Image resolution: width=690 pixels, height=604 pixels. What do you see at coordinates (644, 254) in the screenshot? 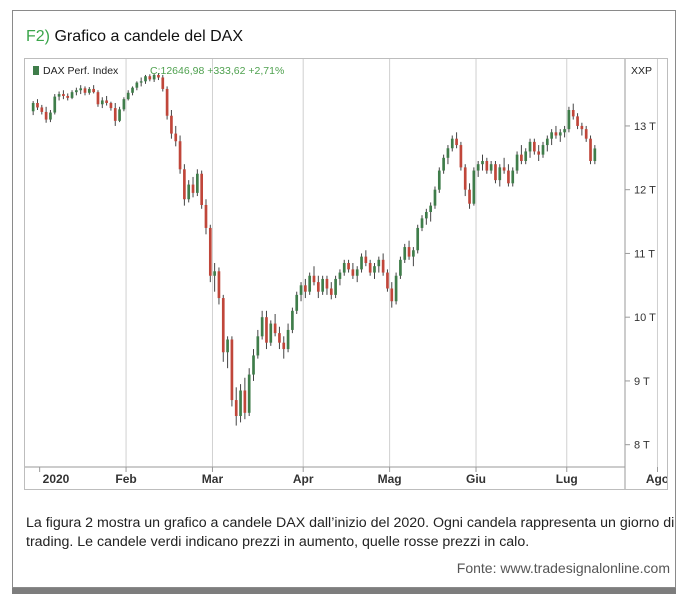
I see `y-tick-label: 11 T` at bounding box center [644, 254].